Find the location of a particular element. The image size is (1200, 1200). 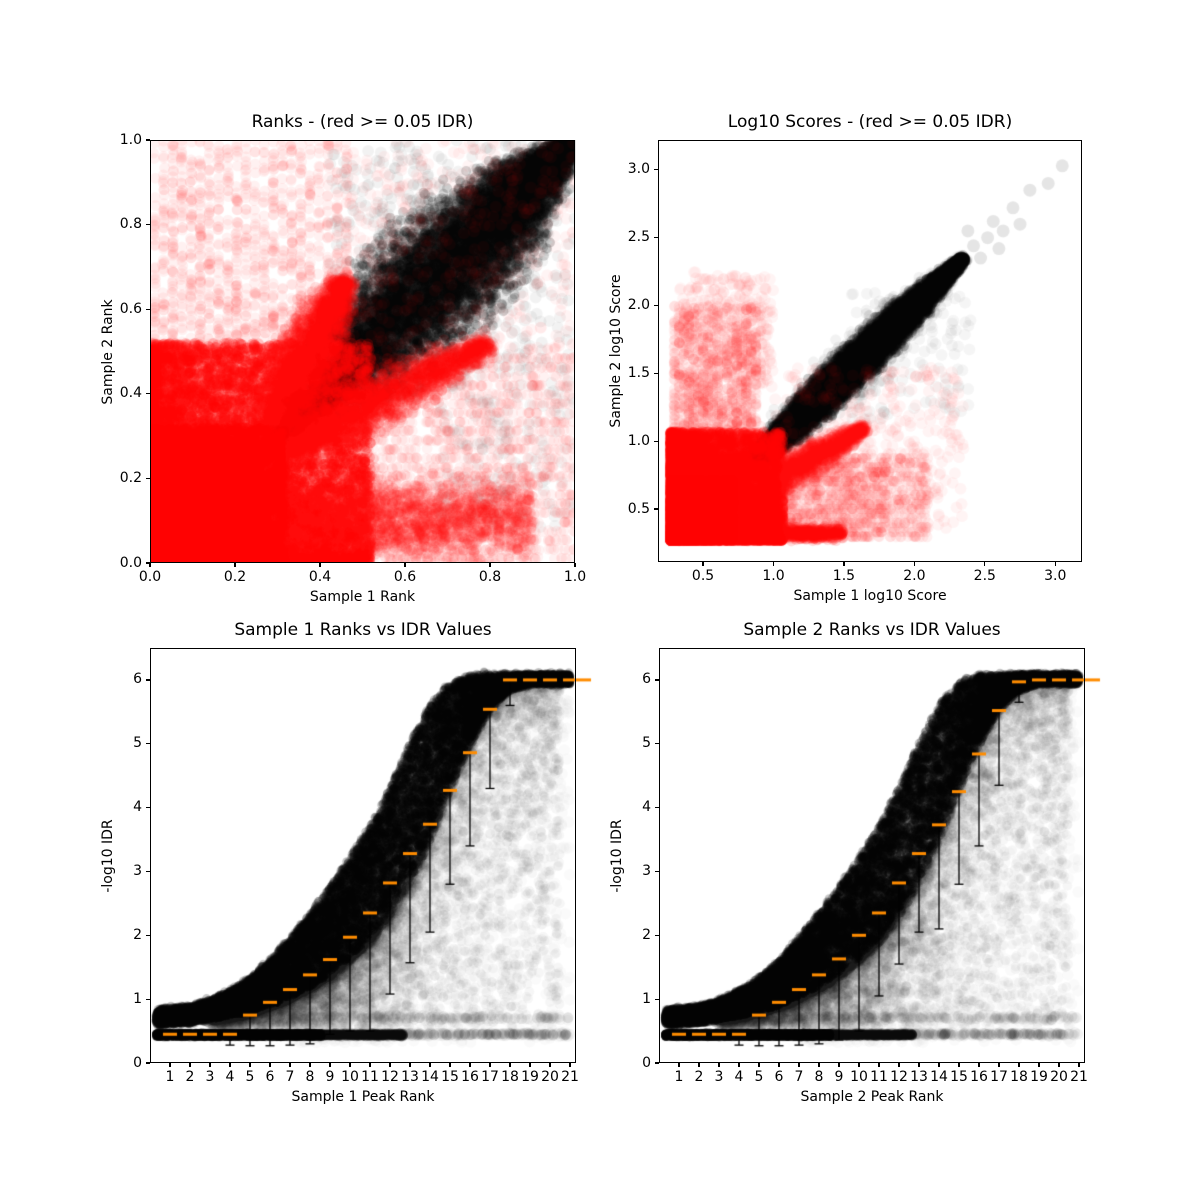

x-axis-label-sample1-log10-score: Sample 1 log10 Score is located at coordinates (870, 596).